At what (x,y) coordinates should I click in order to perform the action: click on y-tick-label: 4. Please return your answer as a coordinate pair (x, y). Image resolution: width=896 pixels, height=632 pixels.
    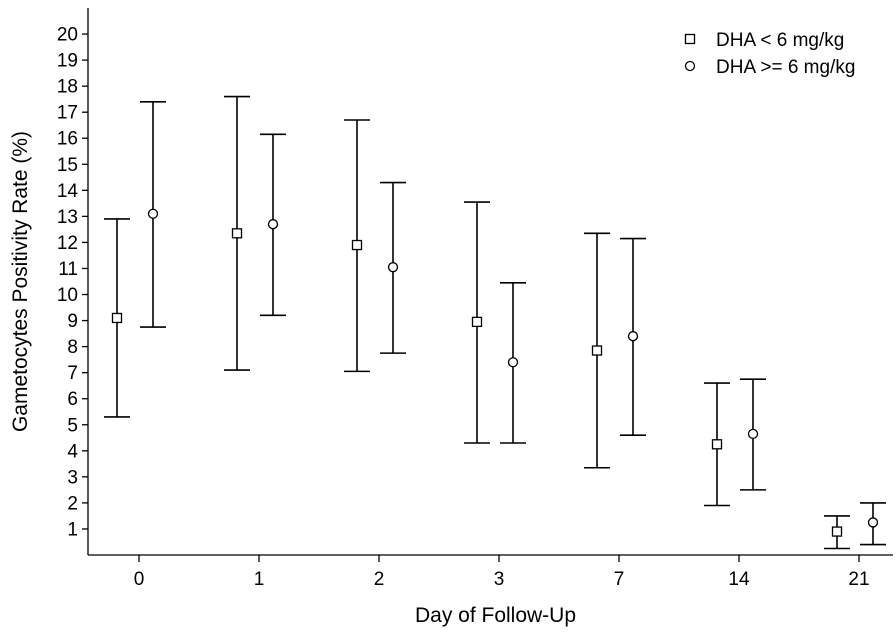
    Looking at the image, I should click on (72, 451).